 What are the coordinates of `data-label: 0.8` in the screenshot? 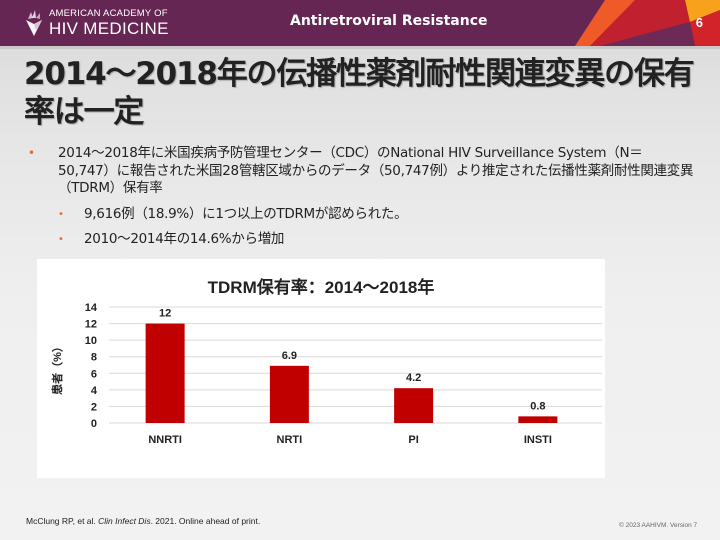 It's located at (537, 406).